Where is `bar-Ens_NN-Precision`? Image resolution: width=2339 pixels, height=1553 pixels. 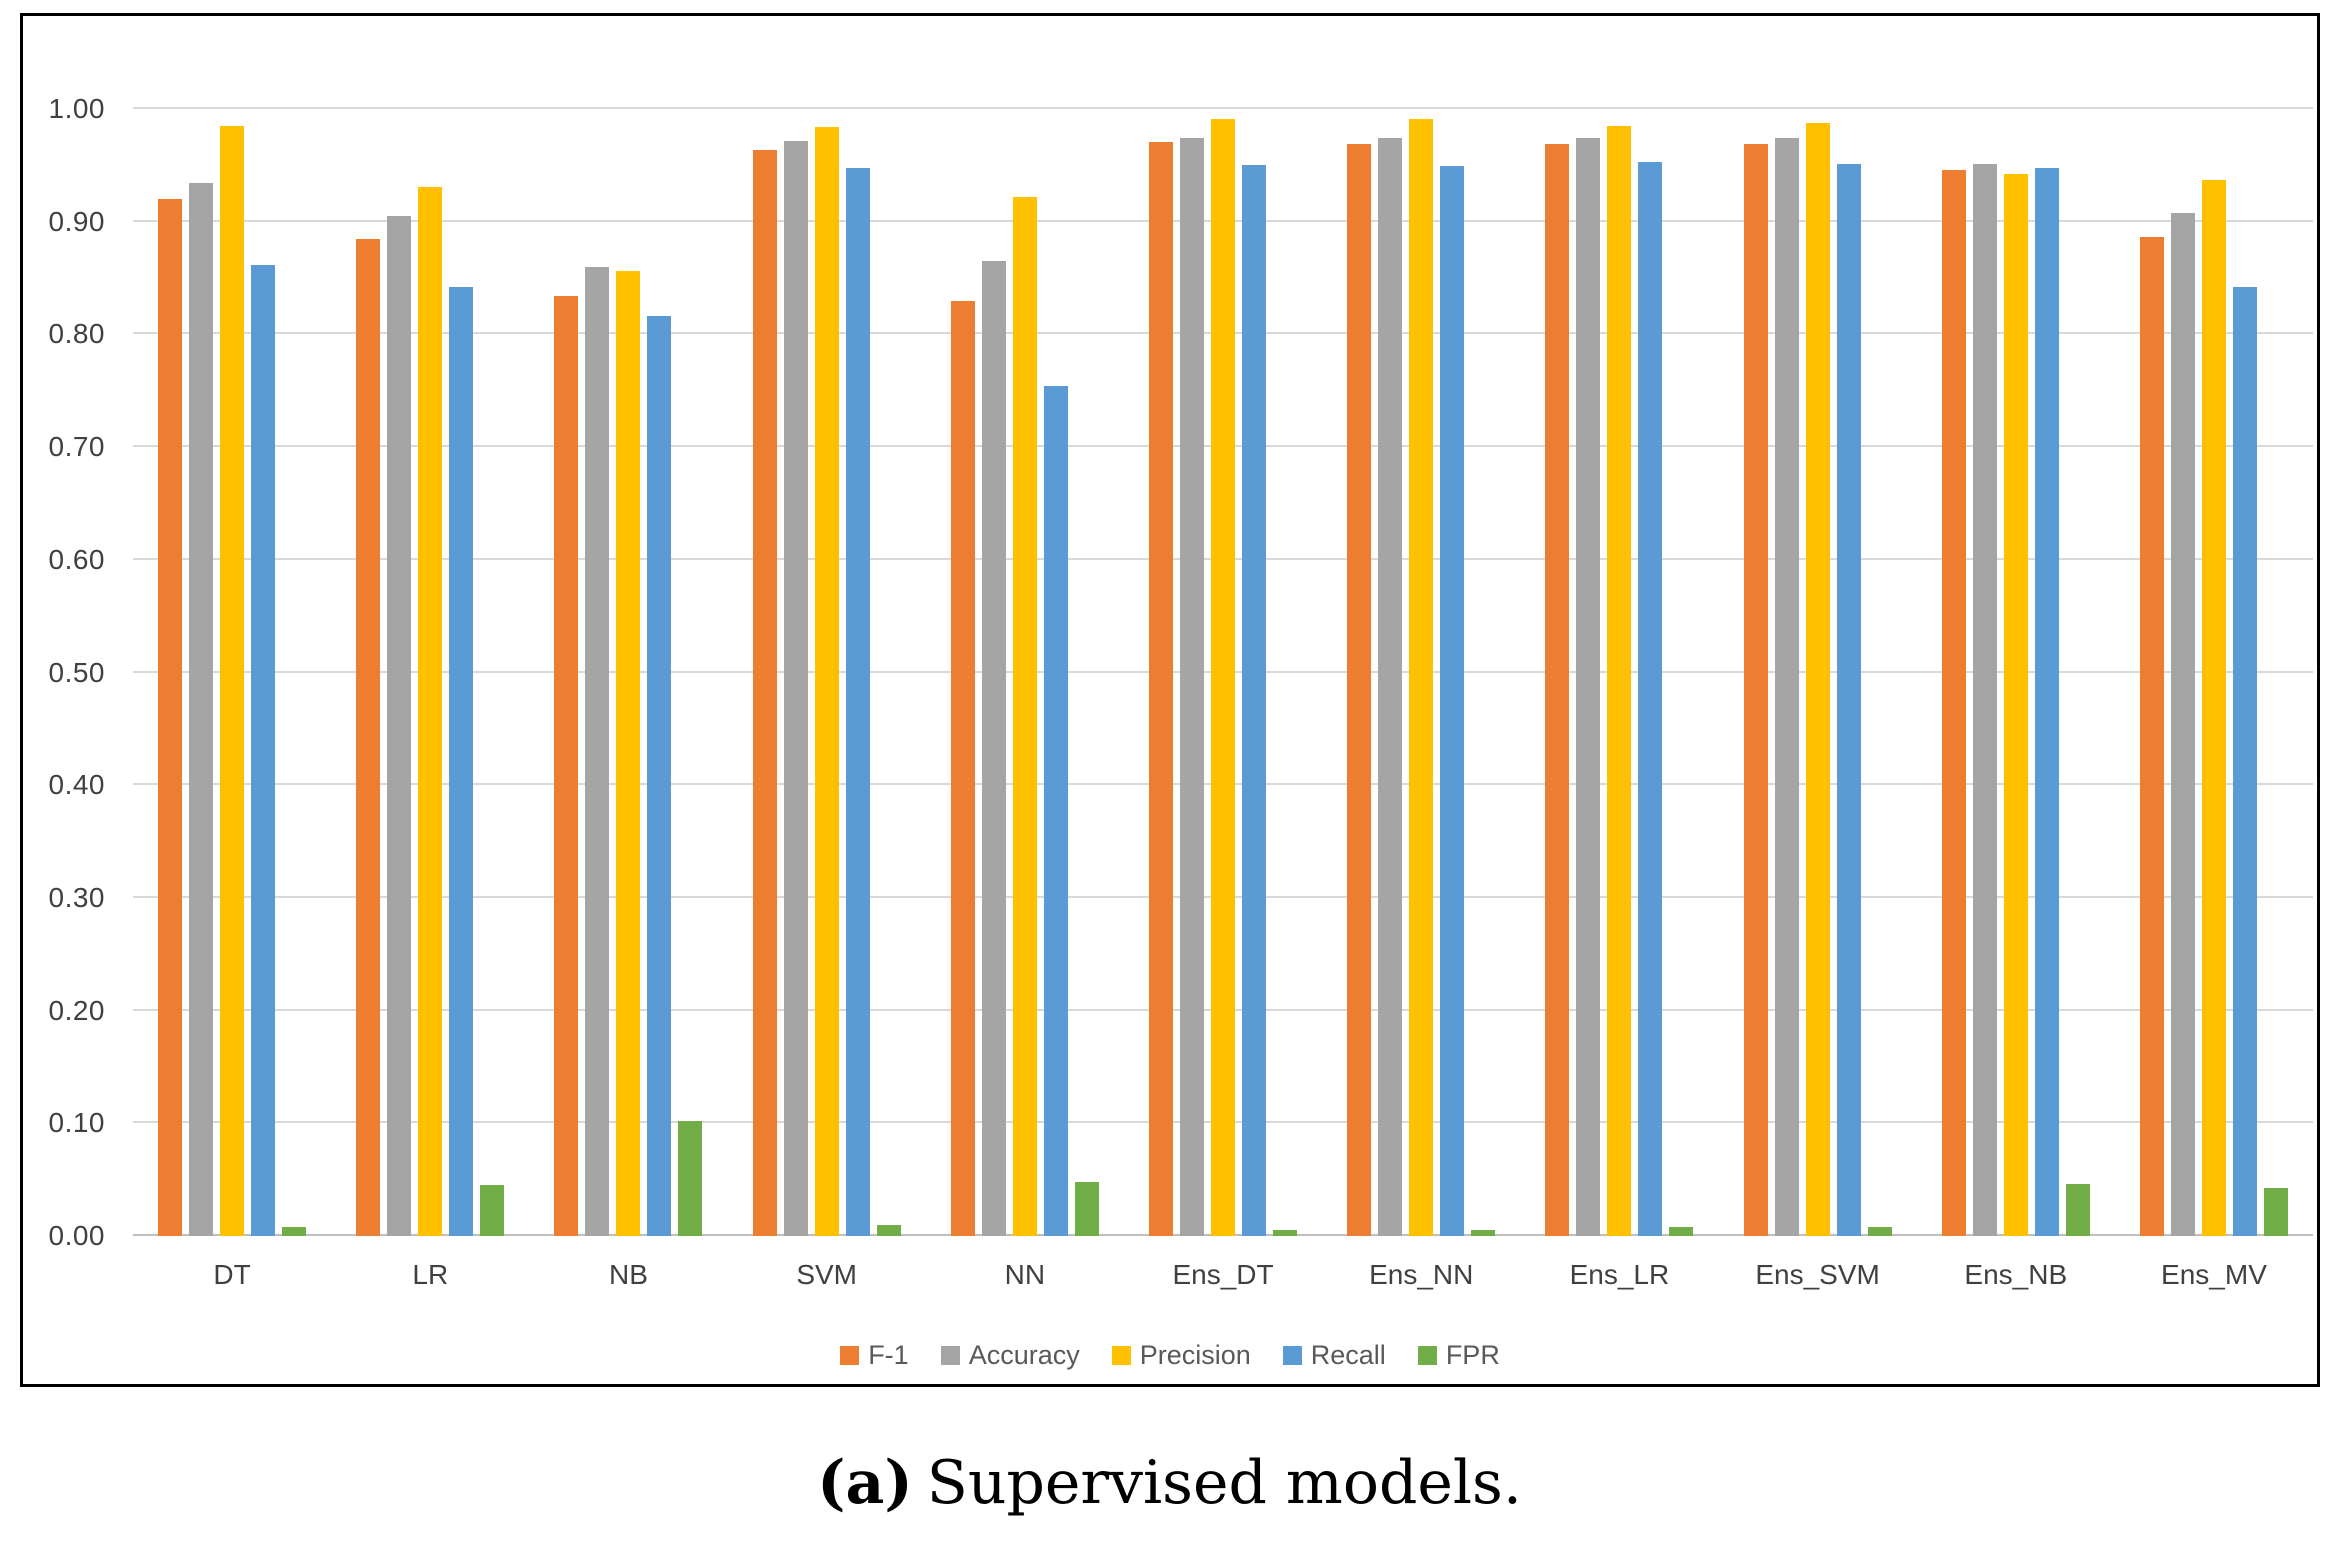
bar-Ens_NN-Precision is located at coordinates (1421, 677).